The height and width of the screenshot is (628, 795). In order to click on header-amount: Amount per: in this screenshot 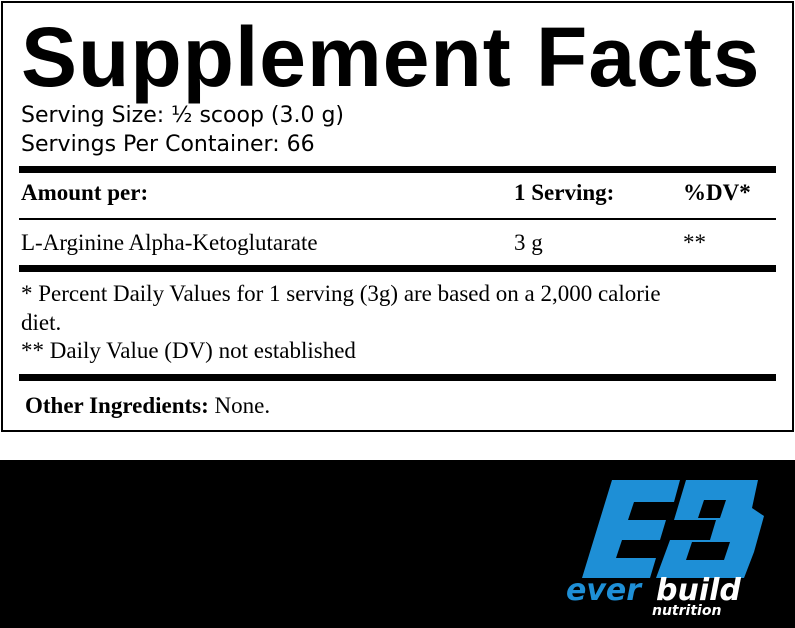, I will do `click(85, 192)`.